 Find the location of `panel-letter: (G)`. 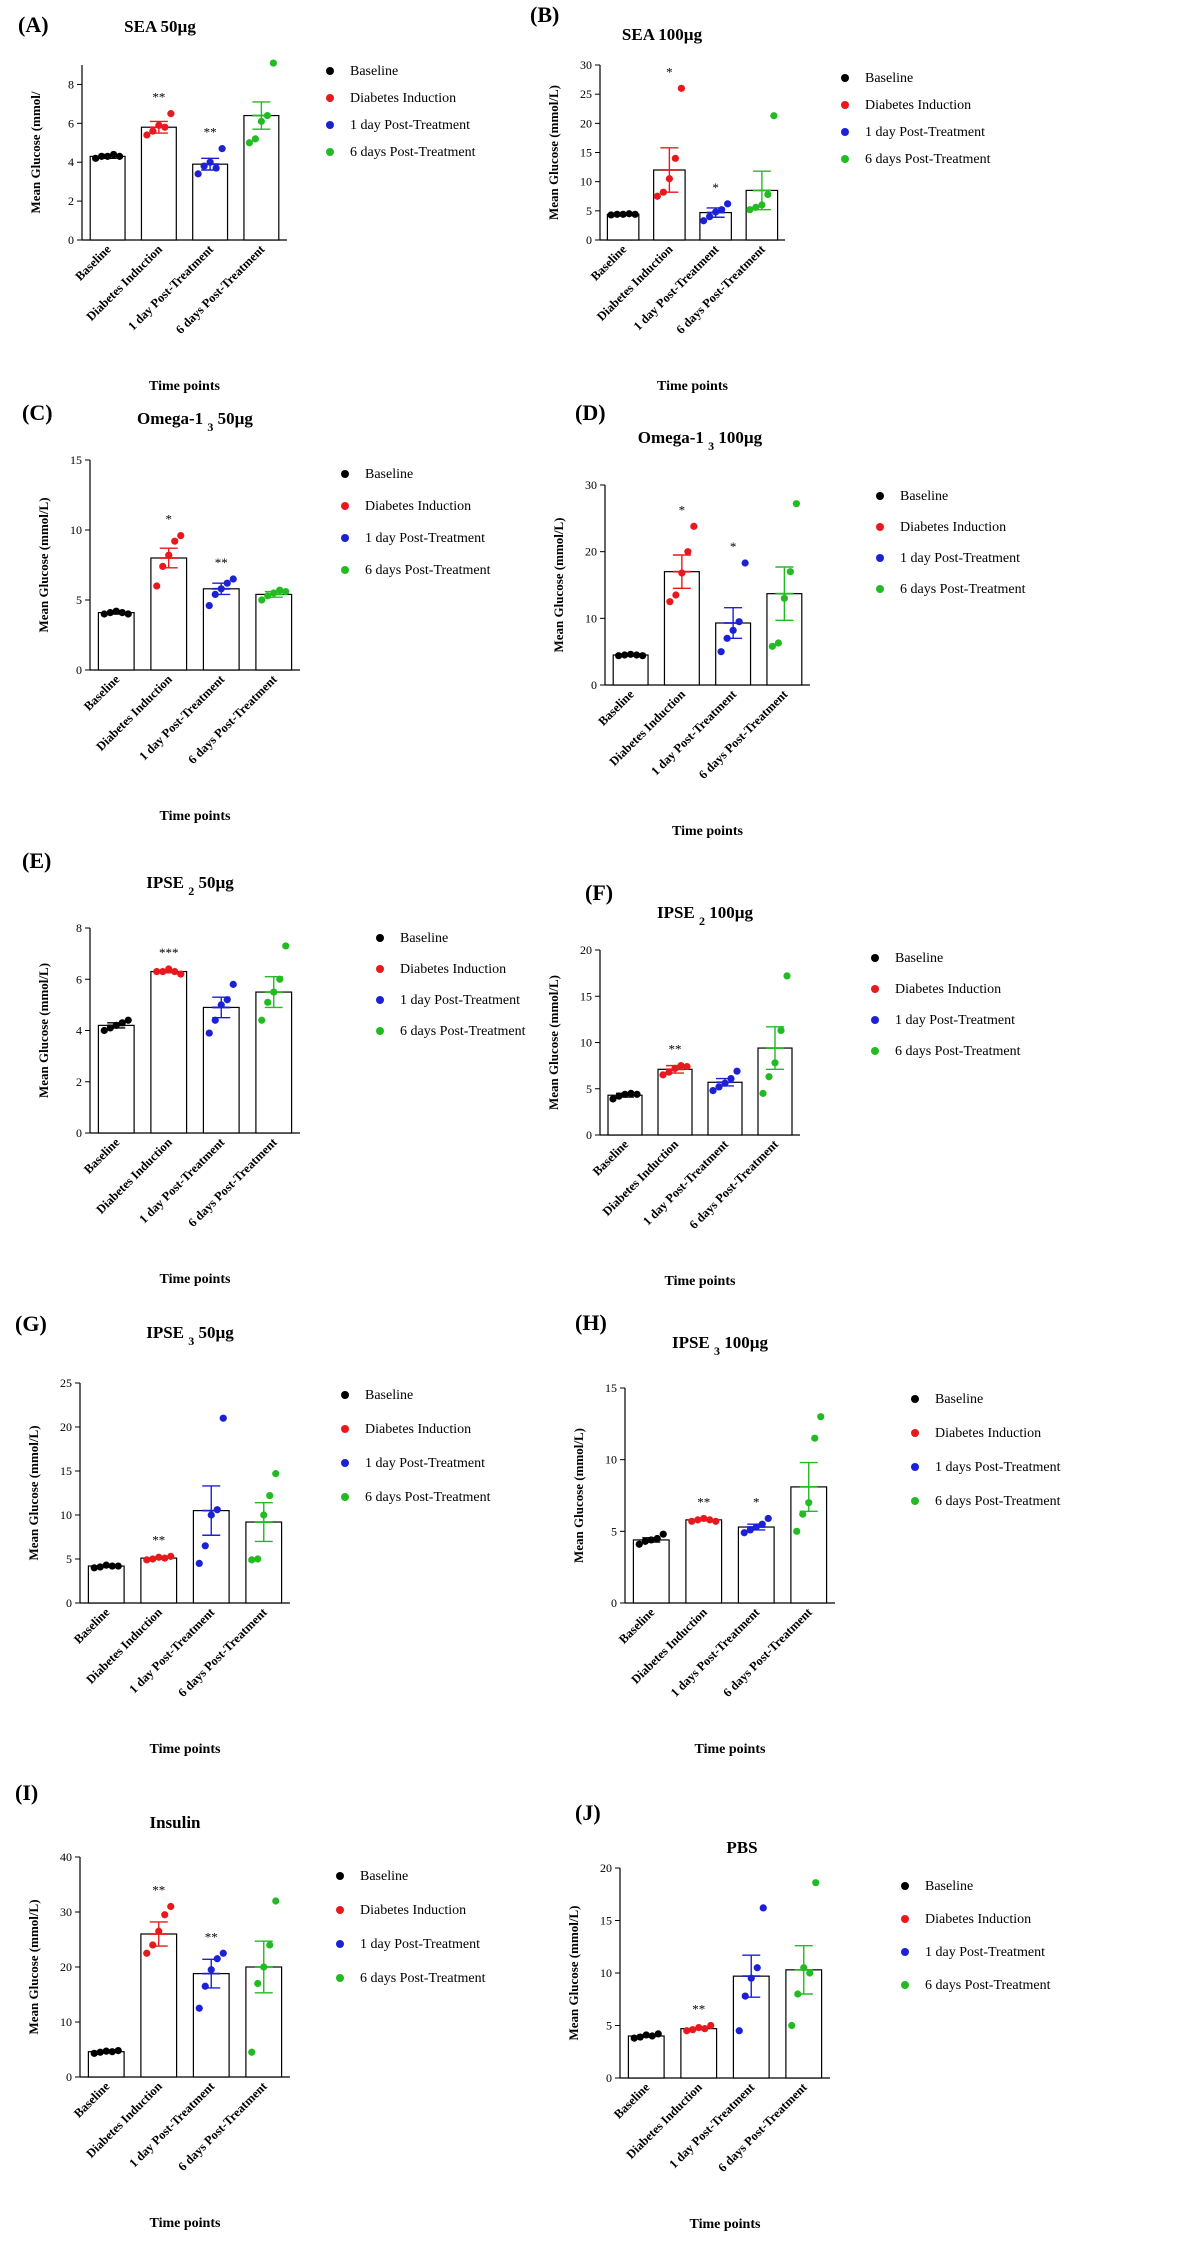

panel-letter: (G) is located at coordinates (31, 1323).